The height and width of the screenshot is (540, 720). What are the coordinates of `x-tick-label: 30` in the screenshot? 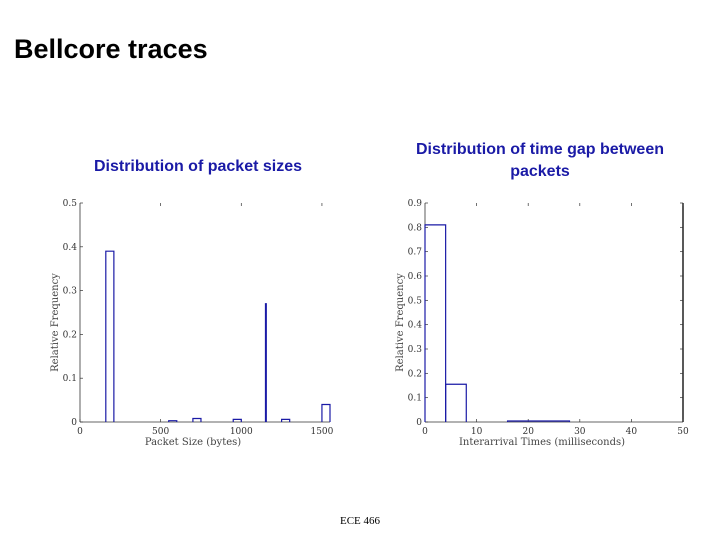 It's located at (580, 432).